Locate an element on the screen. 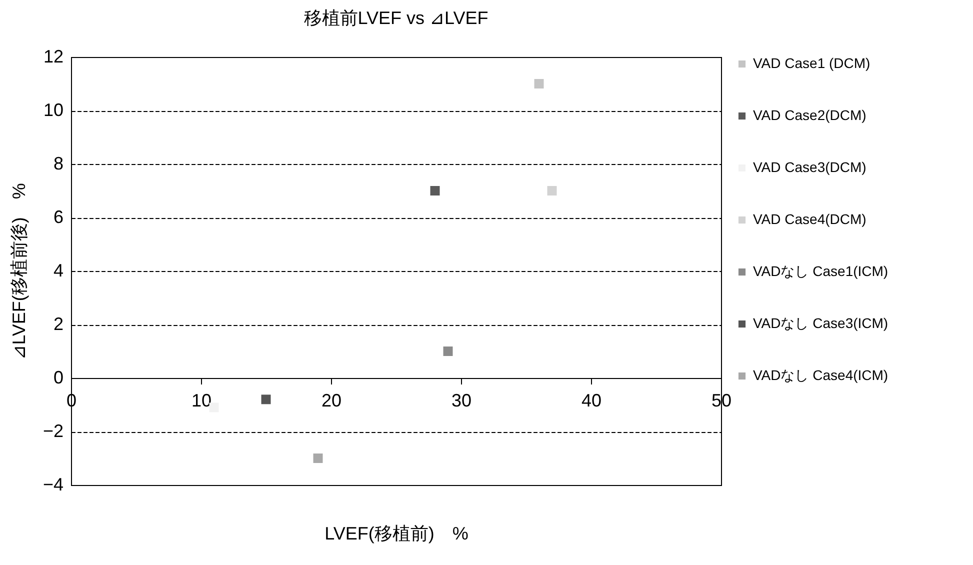  legend-label: VAD Case3(DCM) is located at coordinates (809, 167).